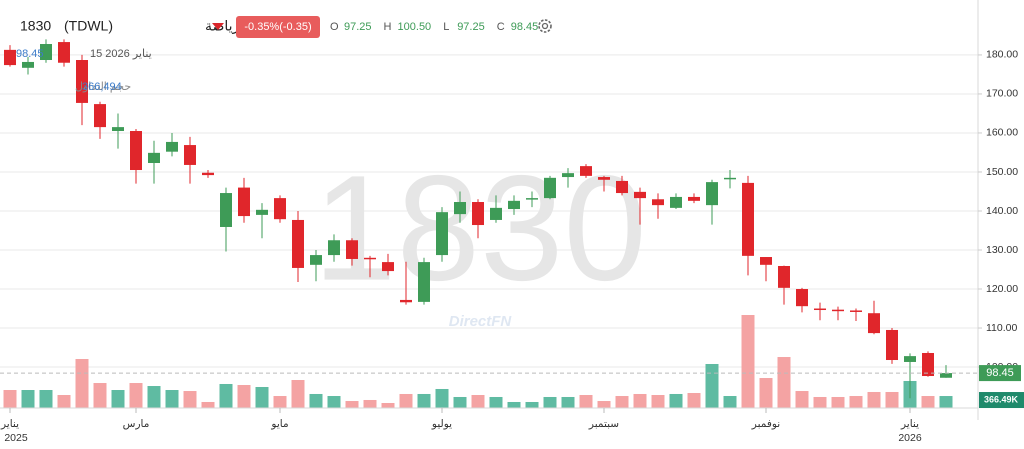 This screenshot has width=1024, height=449. What do you see at coordinates (434, 27) in the screenshot?
I see `ohlc-row: O 97.25 H 100.50 L 97.25 C 98.45` at bounding box center [434, 27].